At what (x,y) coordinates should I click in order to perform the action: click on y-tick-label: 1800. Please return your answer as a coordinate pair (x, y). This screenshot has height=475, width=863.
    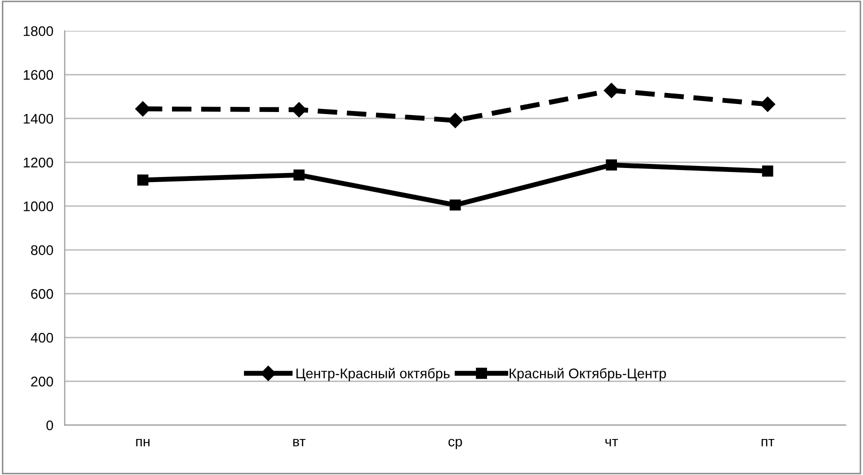
    Looking at the image, I should click on (39, 31).